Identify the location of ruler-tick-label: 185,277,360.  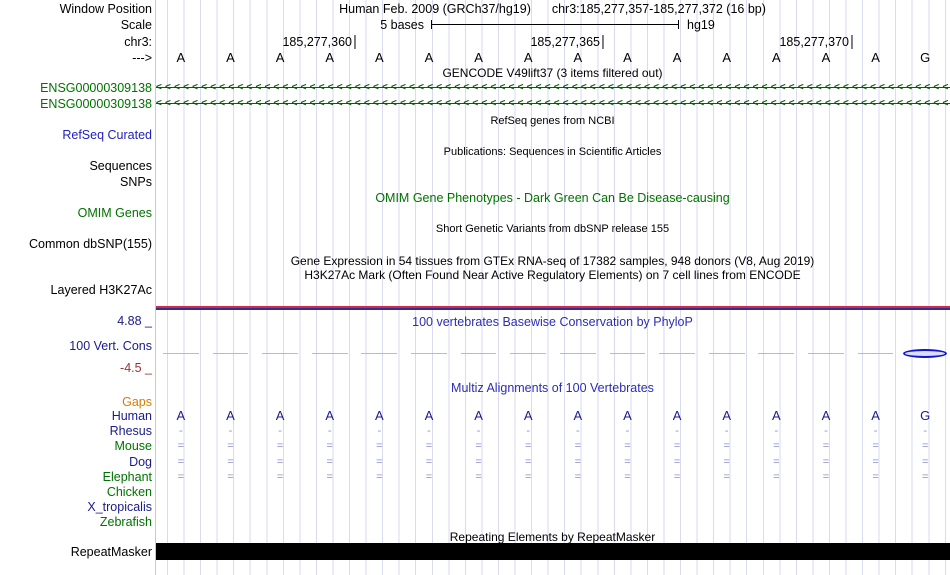
(318, 42).